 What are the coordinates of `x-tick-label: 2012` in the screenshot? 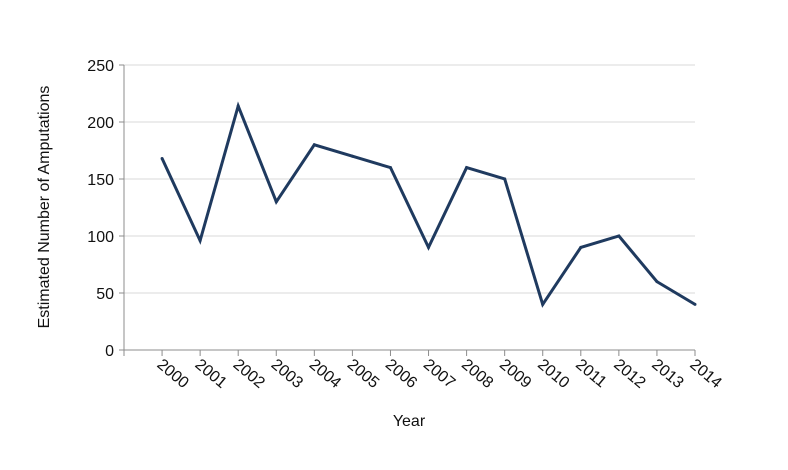 It's located at (629, 374).